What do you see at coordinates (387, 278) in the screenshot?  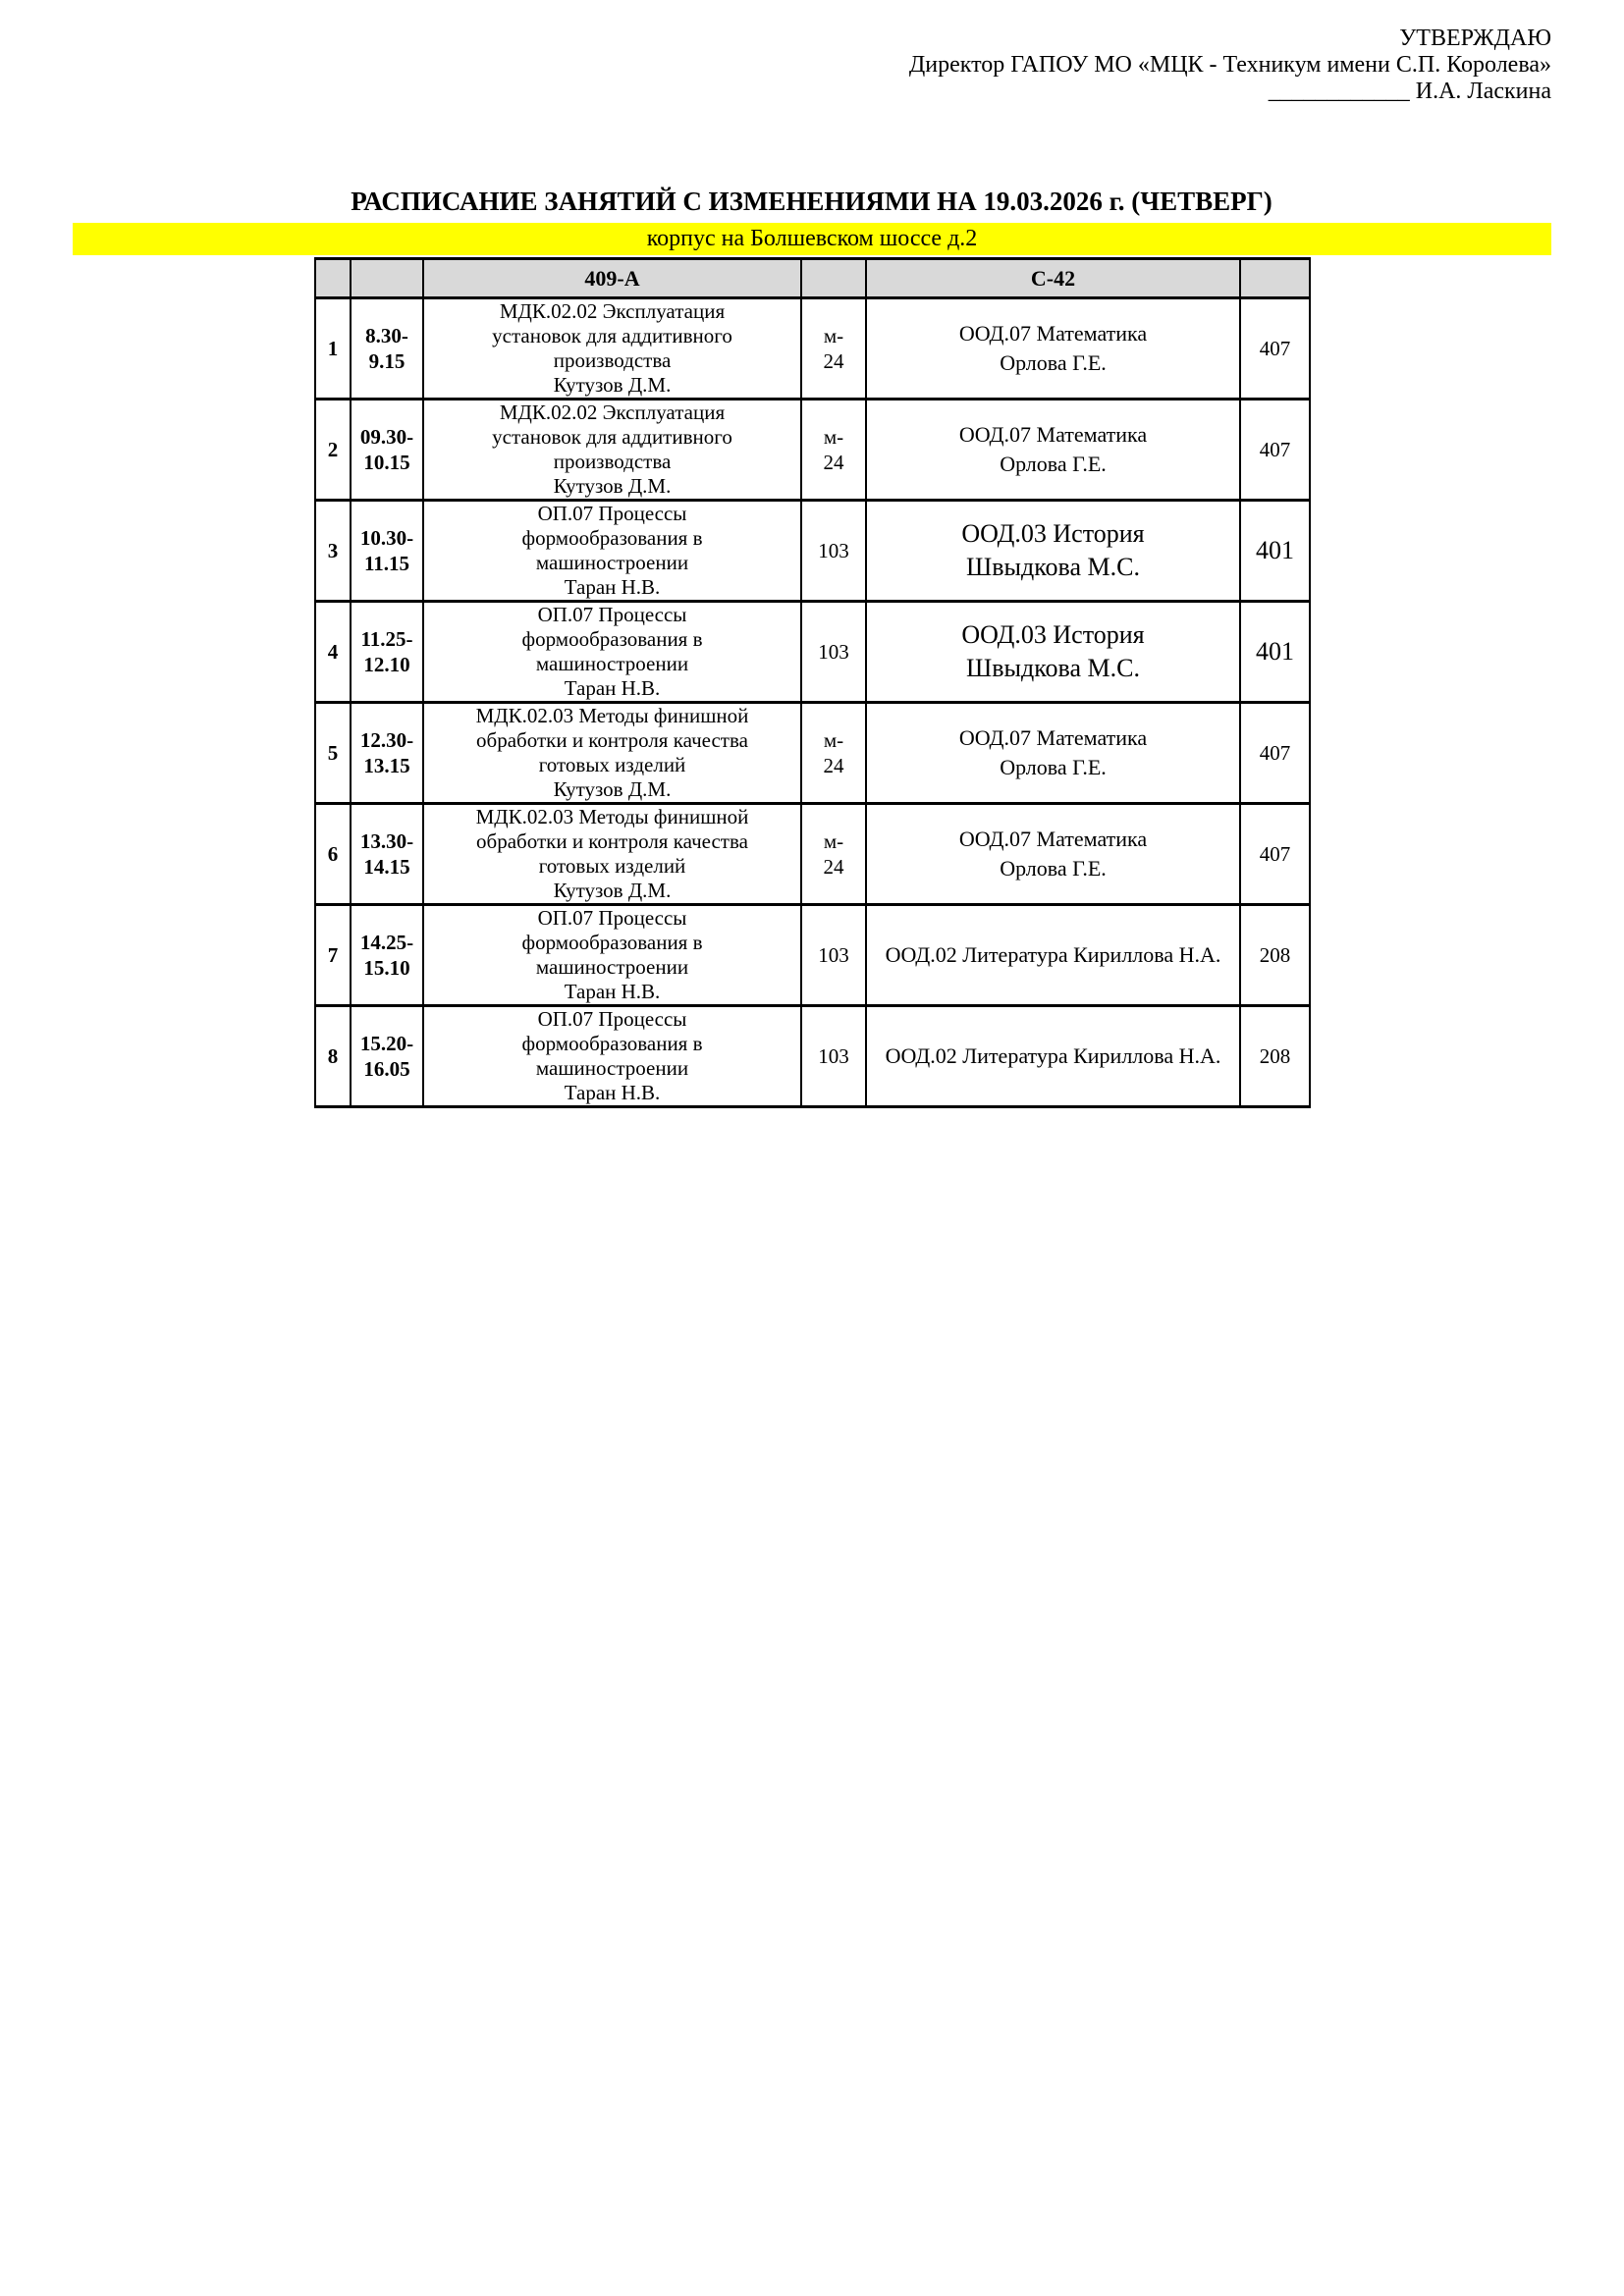 I see `header-time-cell` at bounding box center [387, 278].